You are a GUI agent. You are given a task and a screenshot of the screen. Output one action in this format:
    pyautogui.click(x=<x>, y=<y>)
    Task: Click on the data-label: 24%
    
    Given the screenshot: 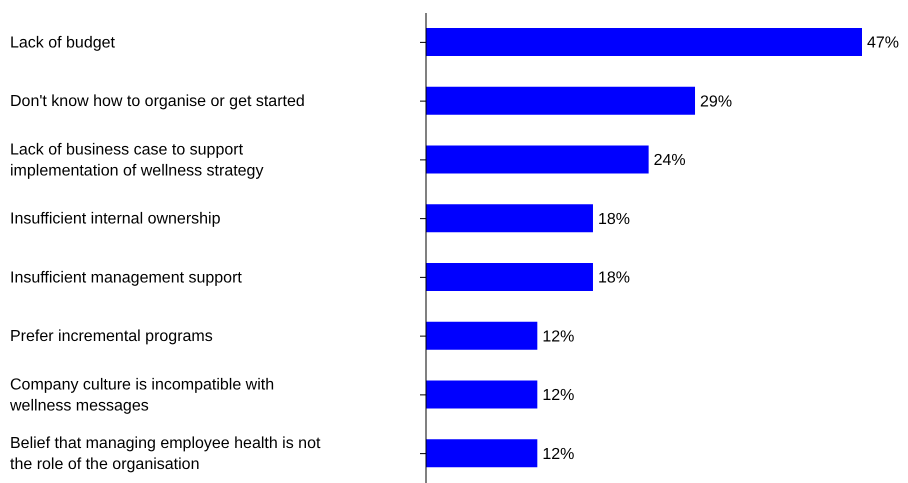 What is the action you would take?
    pyautogui.click(x=670, y=161)
    